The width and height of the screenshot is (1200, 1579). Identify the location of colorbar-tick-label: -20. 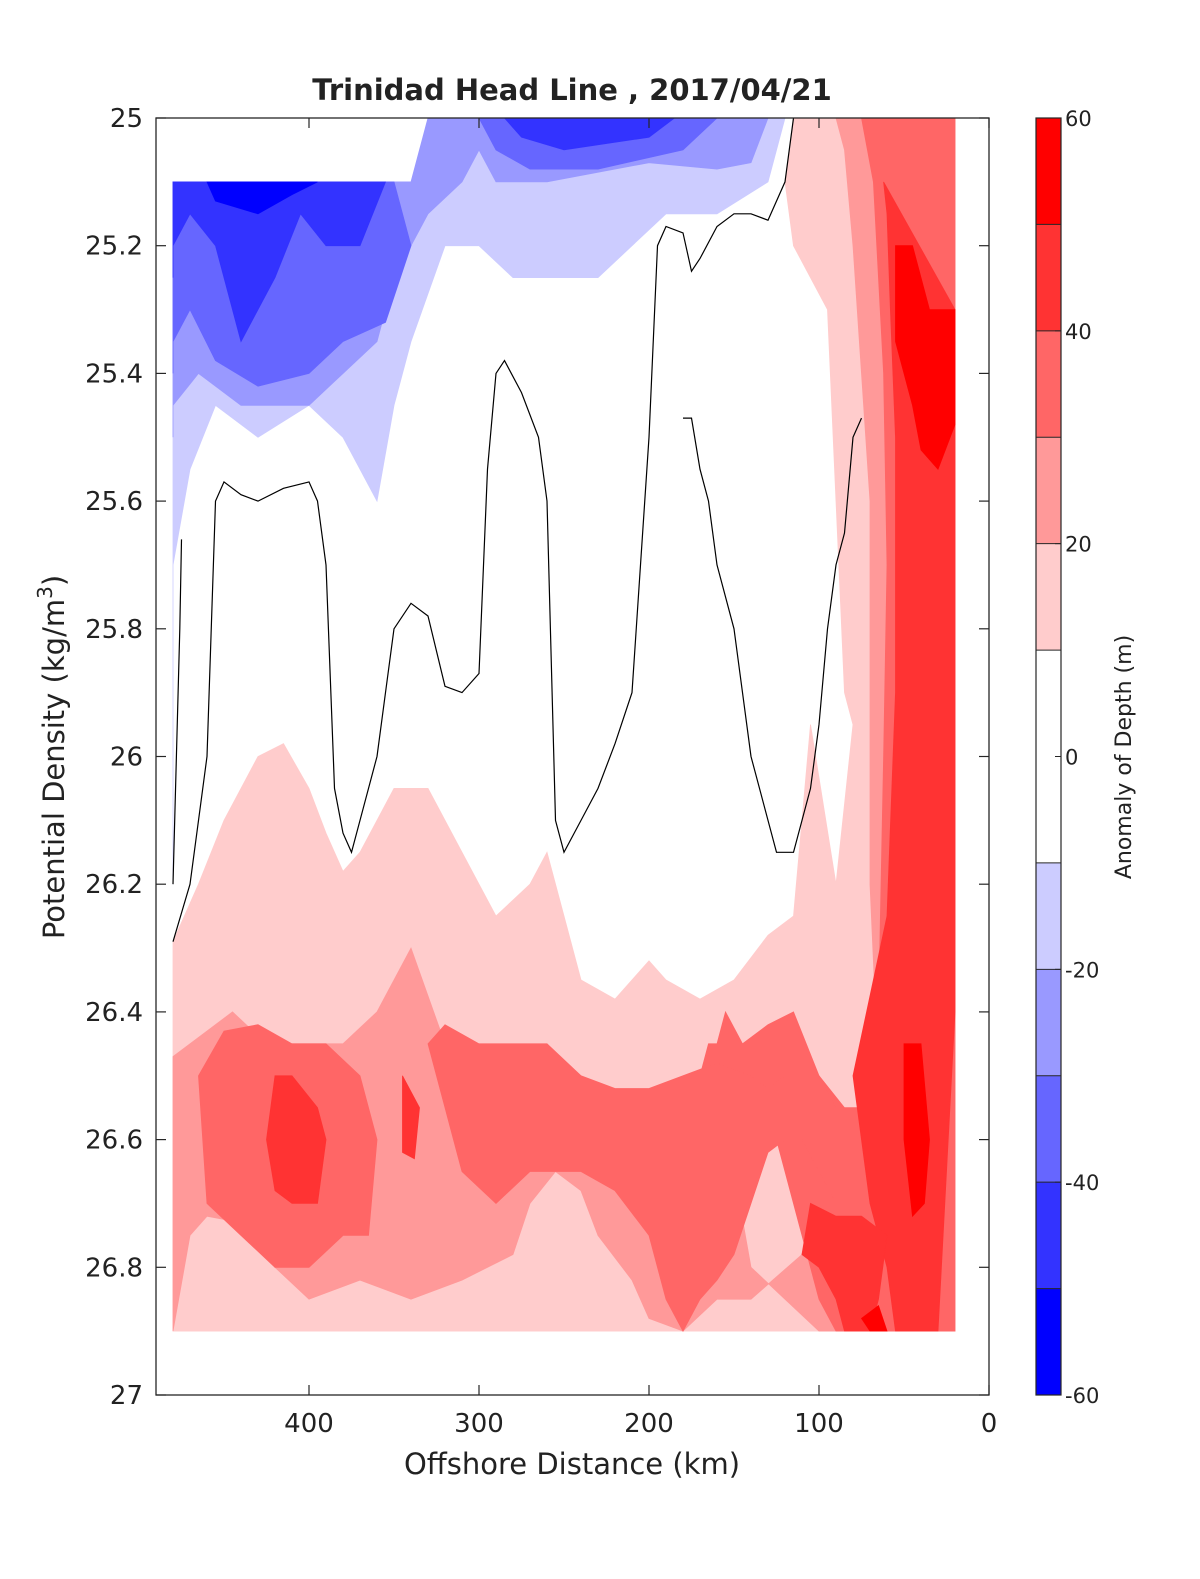
(1082, 970).